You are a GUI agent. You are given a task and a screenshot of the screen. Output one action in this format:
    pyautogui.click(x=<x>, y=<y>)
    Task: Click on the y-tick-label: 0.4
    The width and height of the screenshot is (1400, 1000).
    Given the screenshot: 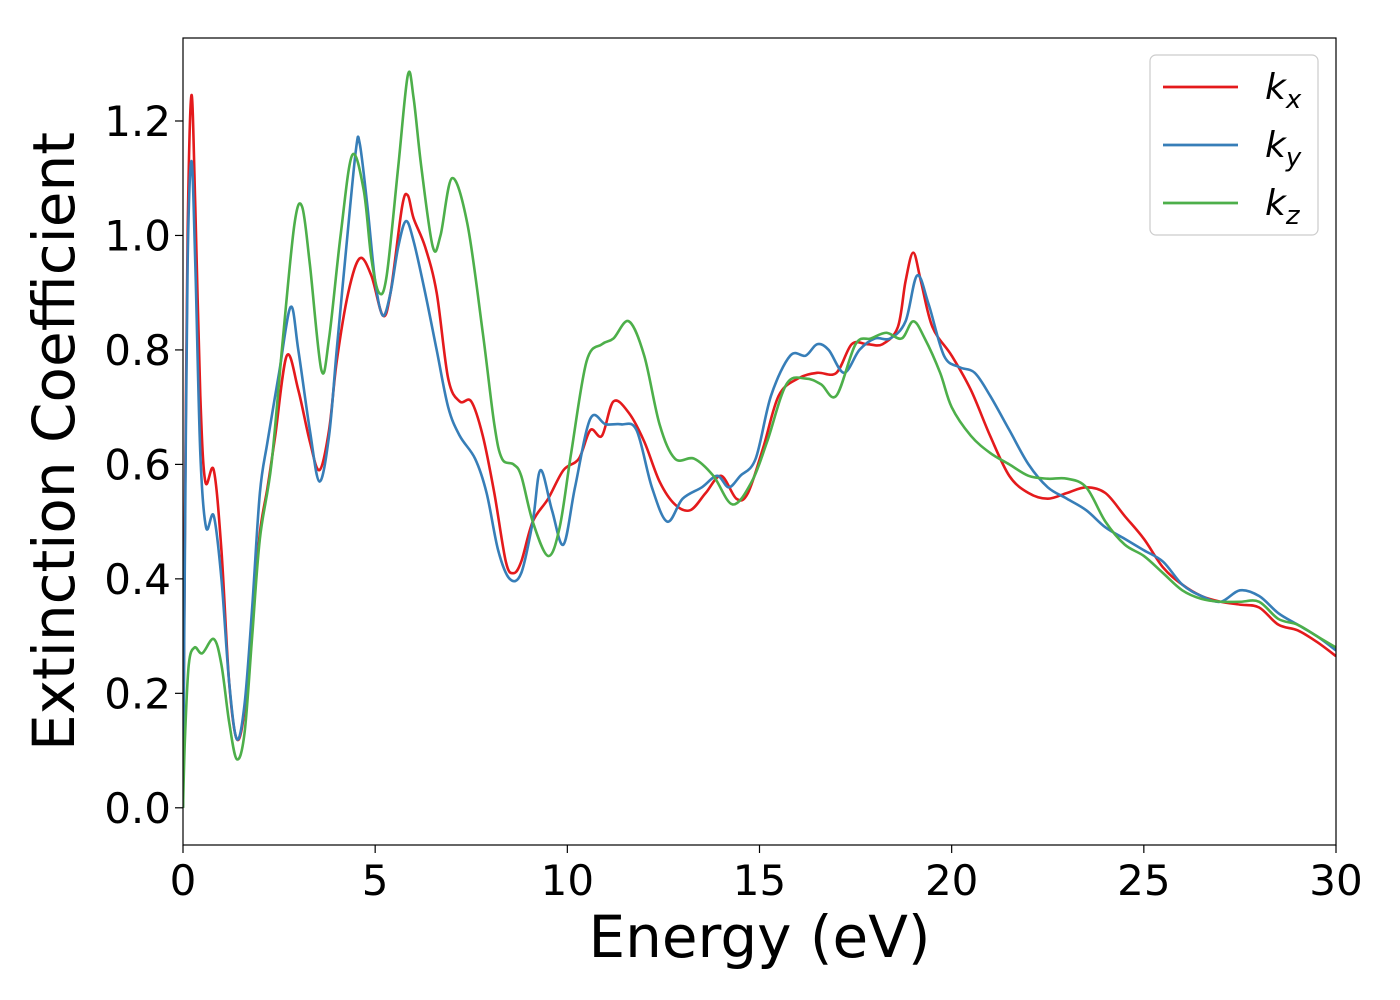 What is the action you would take?
    pyautogui.click(x=137, y=579)
    